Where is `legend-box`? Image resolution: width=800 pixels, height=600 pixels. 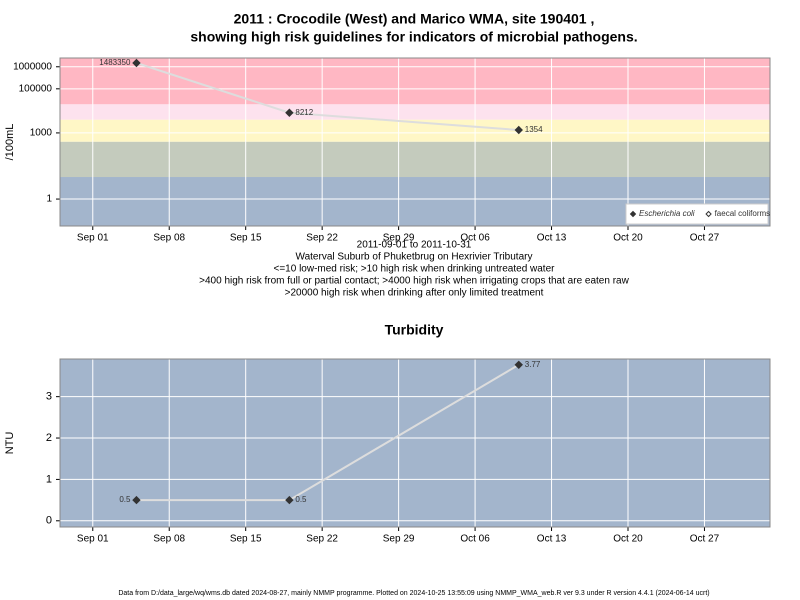
legend-box is located at coordinates (697, 214).